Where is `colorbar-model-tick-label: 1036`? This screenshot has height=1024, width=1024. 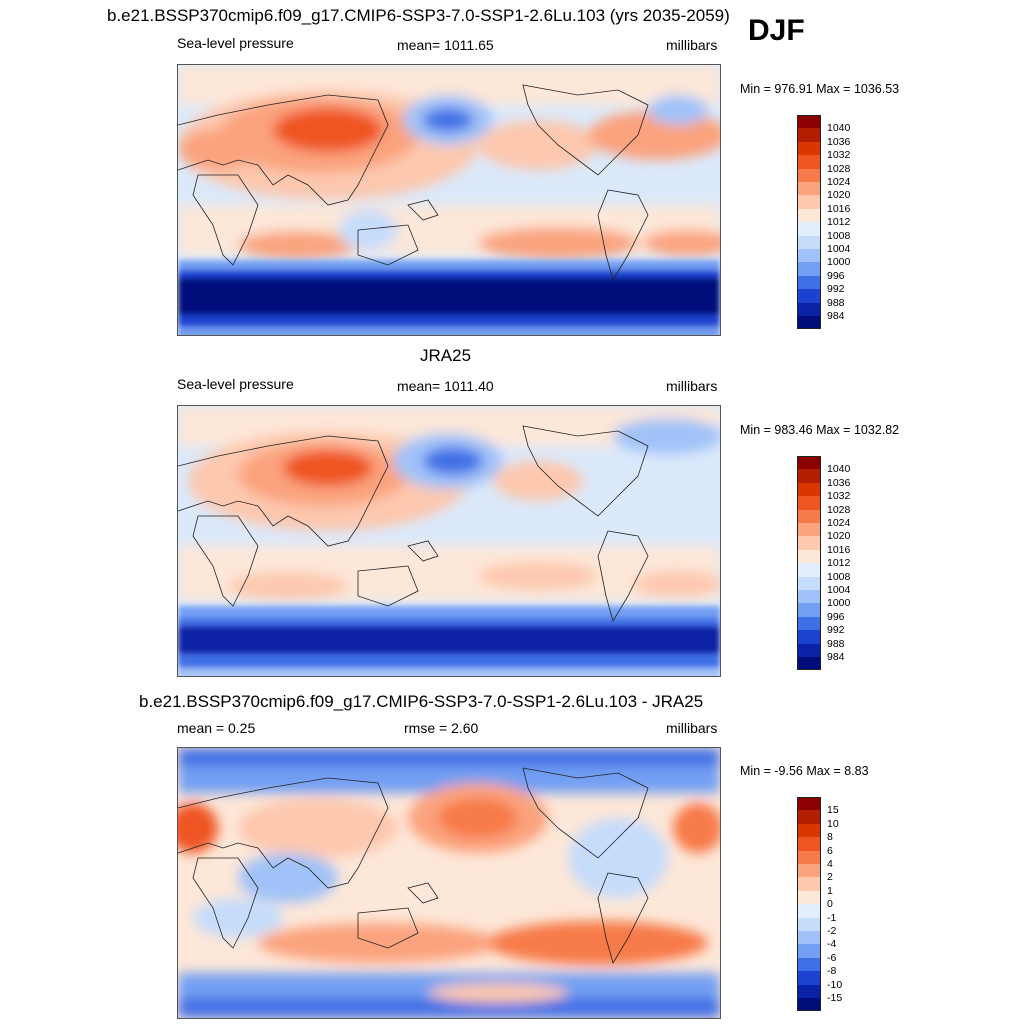 colorbar-model-tick-label: 1036 is located at coordinates (839, 141).